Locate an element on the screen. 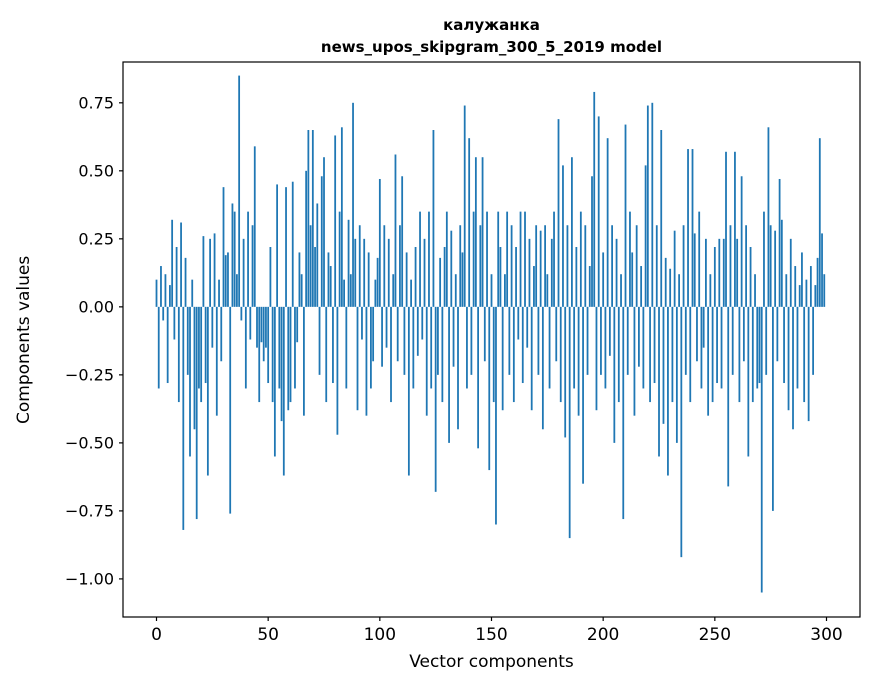 The width and height of the screenshot is (880, 696). chart-title-line2: news_upos_skipgram_300_5_2019 model is located at coordinates (491, 47).